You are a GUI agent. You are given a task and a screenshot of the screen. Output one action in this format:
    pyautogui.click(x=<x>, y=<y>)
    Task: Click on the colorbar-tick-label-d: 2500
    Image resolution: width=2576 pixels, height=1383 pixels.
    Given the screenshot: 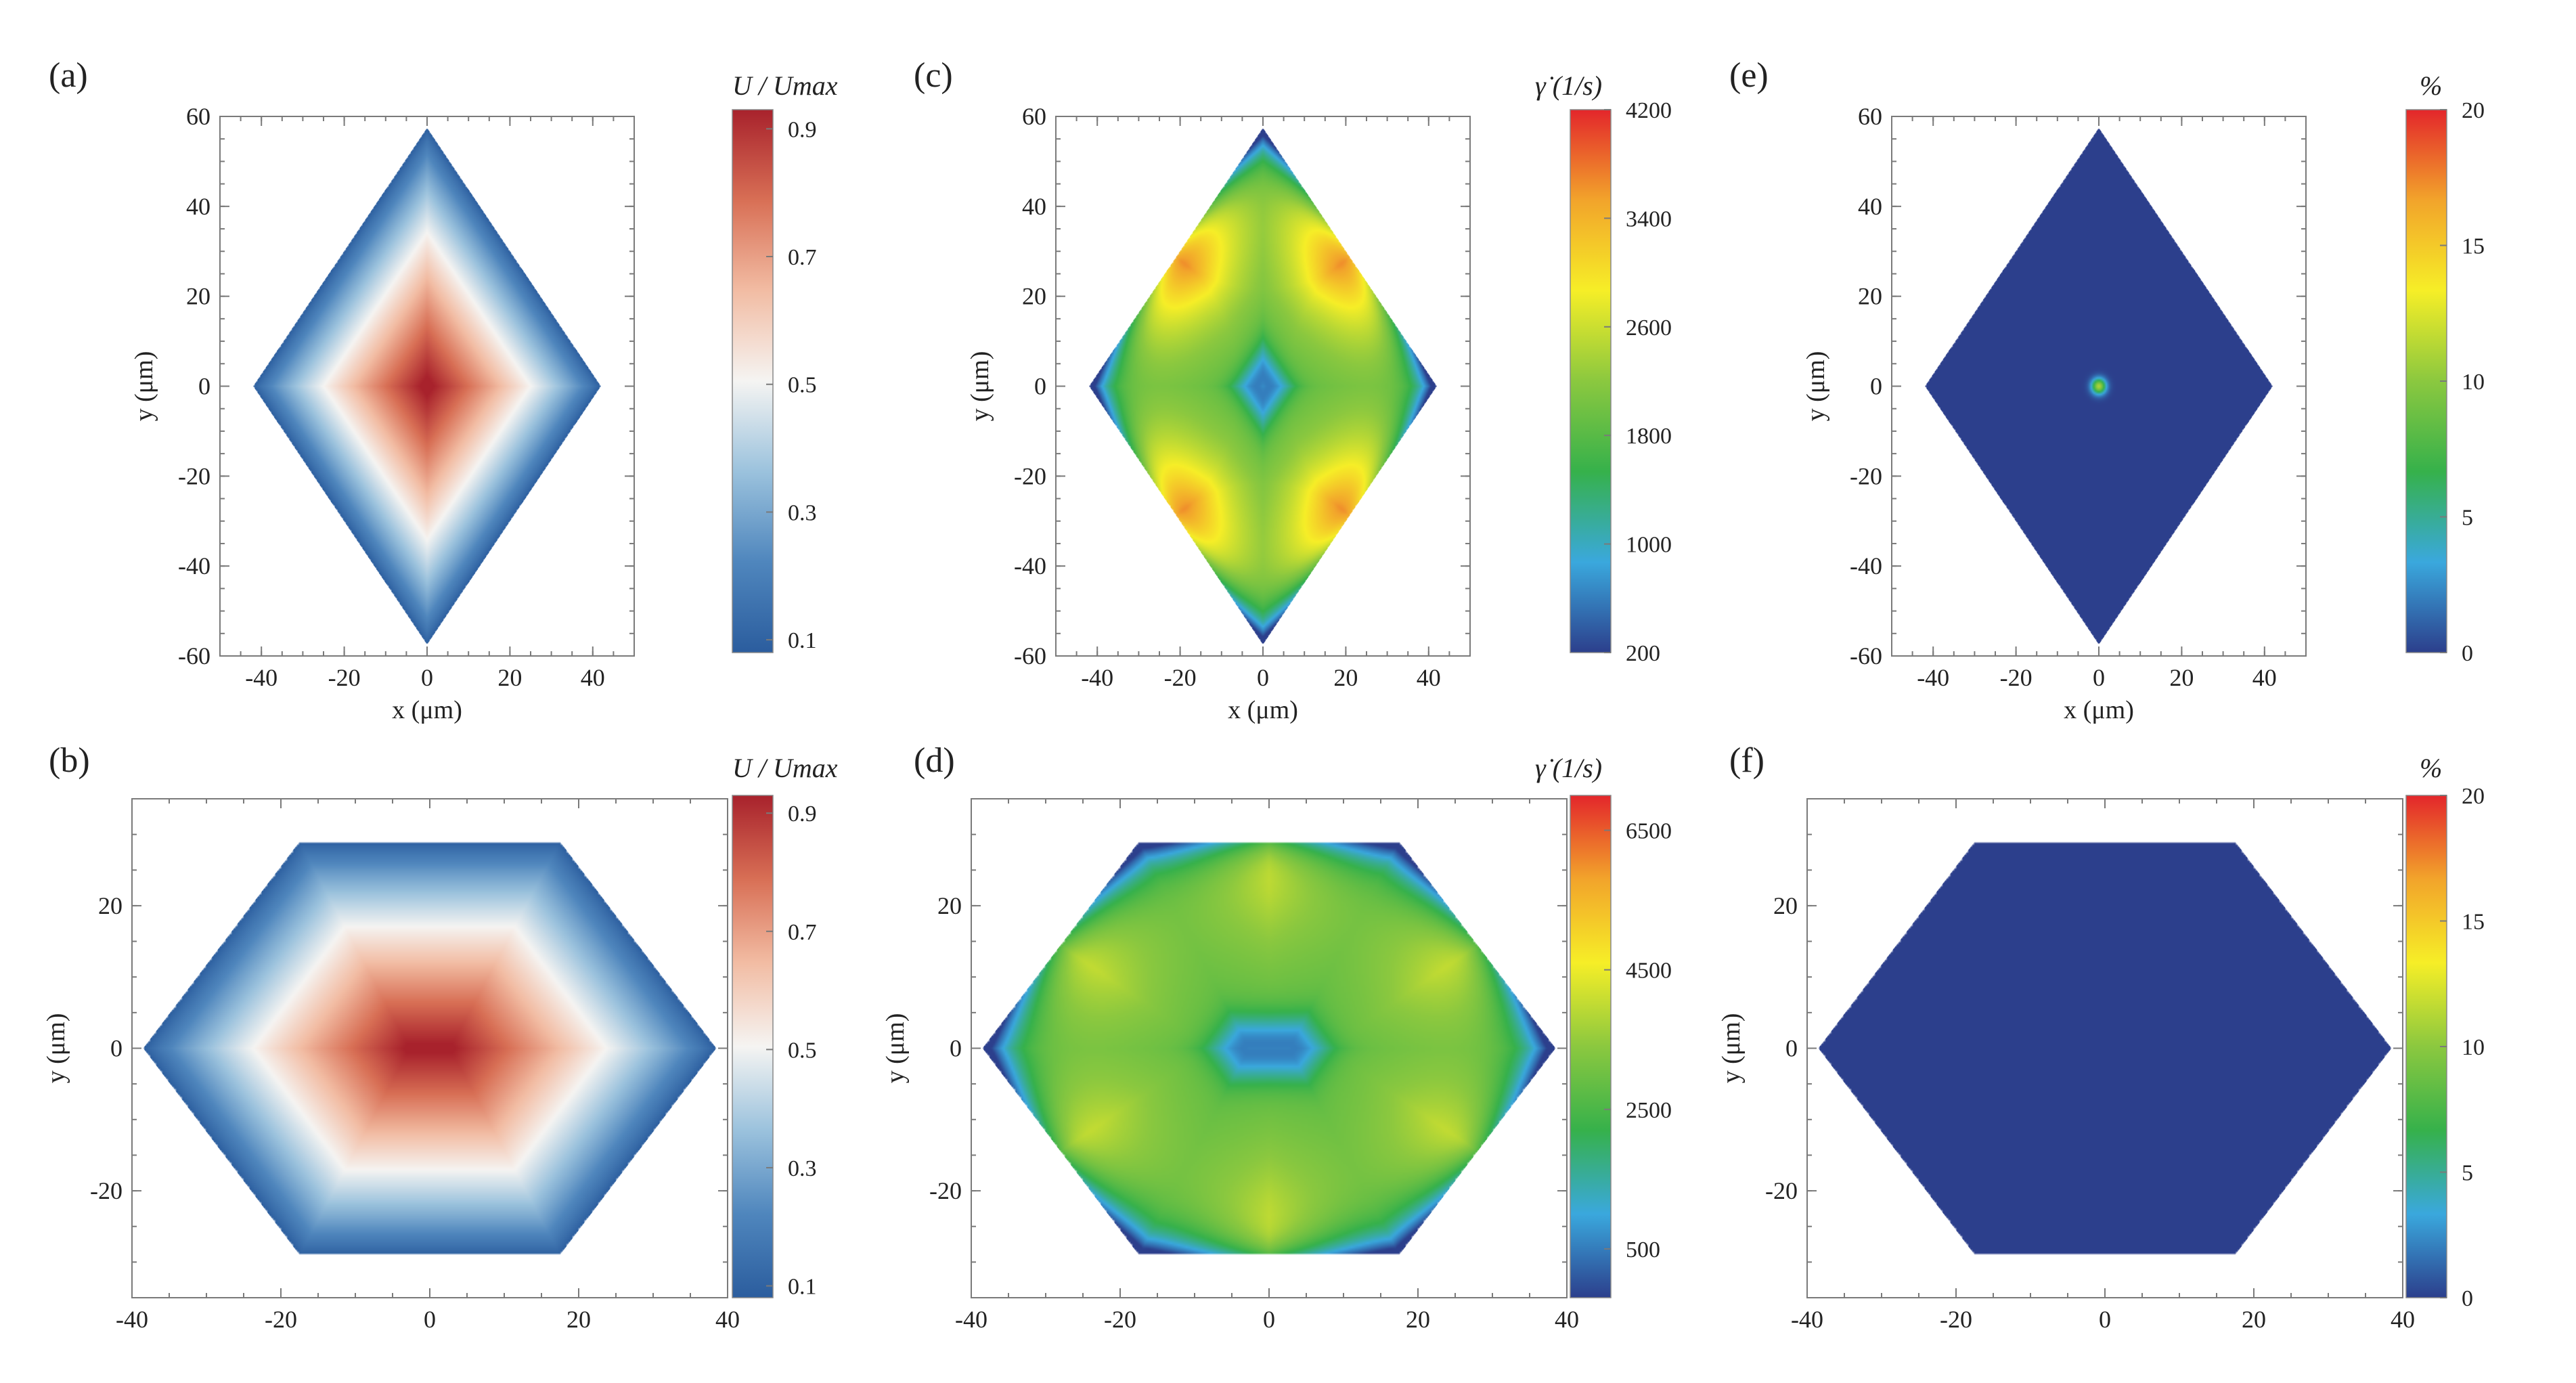 What is the action you would take?
    pyautogui.click(x=1649, y=1110)
    